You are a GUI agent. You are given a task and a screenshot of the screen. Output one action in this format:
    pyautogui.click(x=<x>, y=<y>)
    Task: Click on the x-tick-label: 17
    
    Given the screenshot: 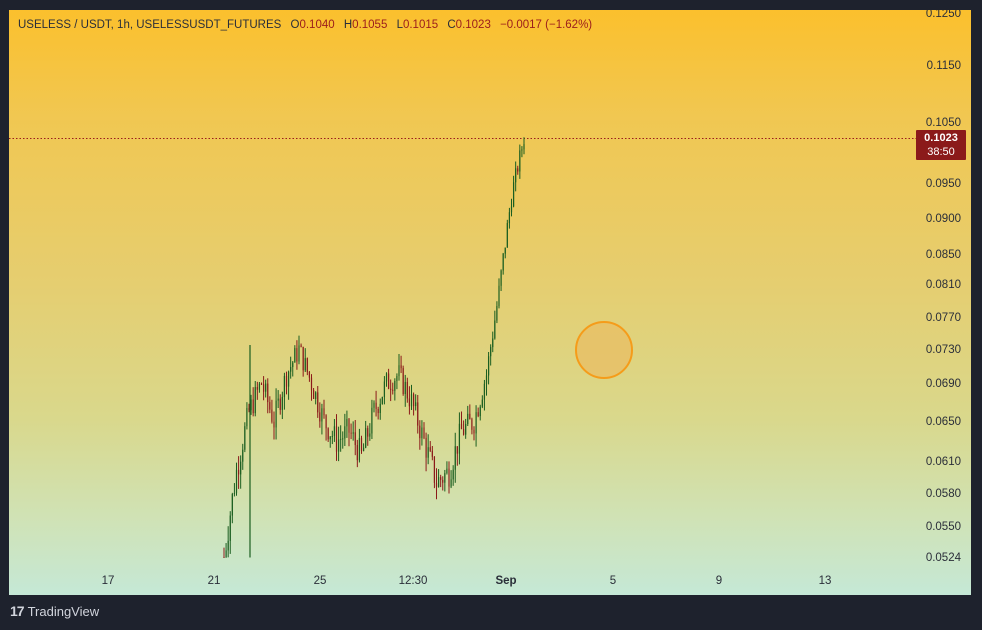 What is the action you would take?
    pyautogui.click(x=108, y=581)
    